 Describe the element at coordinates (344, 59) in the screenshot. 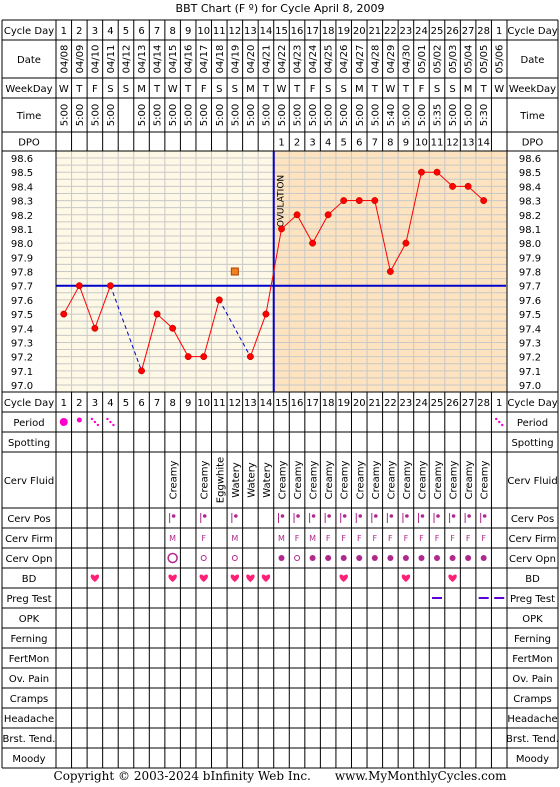

I see `date-cell: 04/26` at that location.